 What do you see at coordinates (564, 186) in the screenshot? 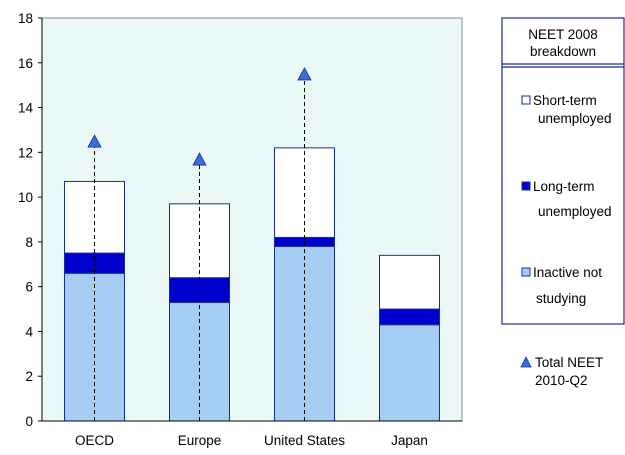
I see `legend-label-long-term-1: Long-term` at bounding box center [564, 186].